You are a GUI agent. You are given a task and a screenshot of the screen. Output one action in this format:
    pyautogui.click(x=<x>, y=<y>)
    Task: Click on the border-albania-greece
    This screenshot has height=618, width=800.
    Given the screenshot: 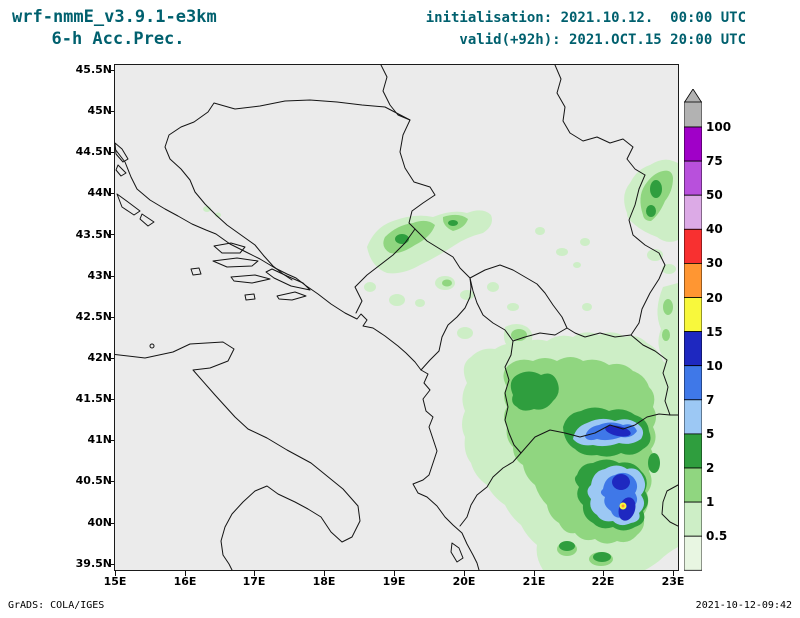 What is the action you would take?
    pyautogui.click(x=490, y=489)
    